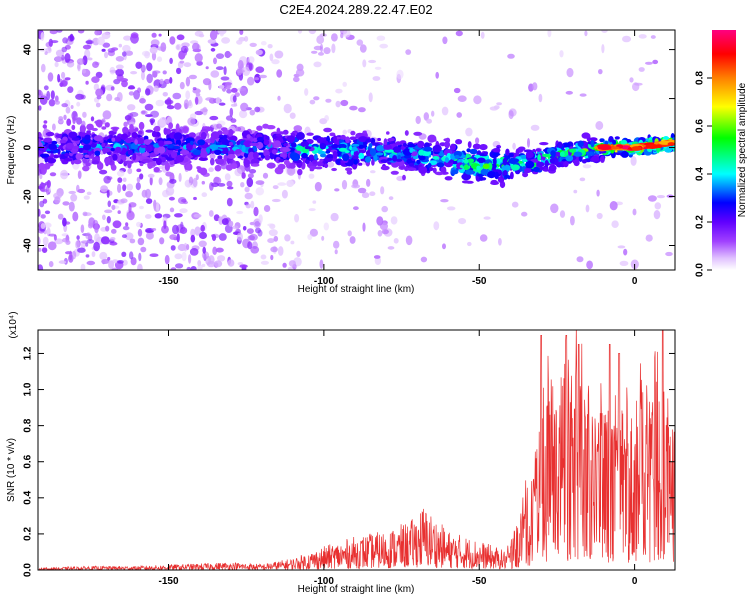  I want to click on y-tick-label: 0, so click(28, 147).